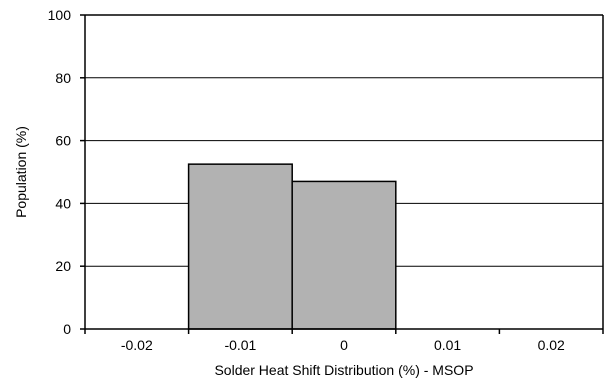 The height and width of the screenshot is (390, 608). I want to click on bars, so click(292, 246).